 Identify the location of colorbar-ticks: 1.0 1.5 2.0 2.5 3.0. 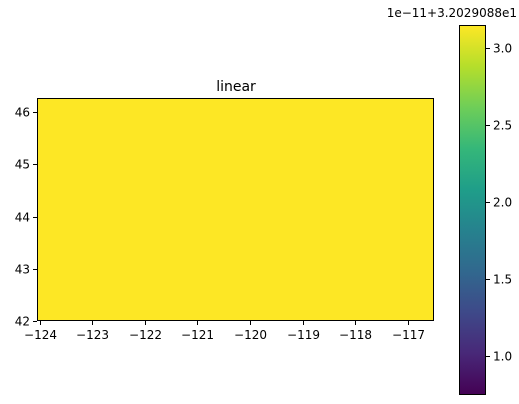
(499, 203).